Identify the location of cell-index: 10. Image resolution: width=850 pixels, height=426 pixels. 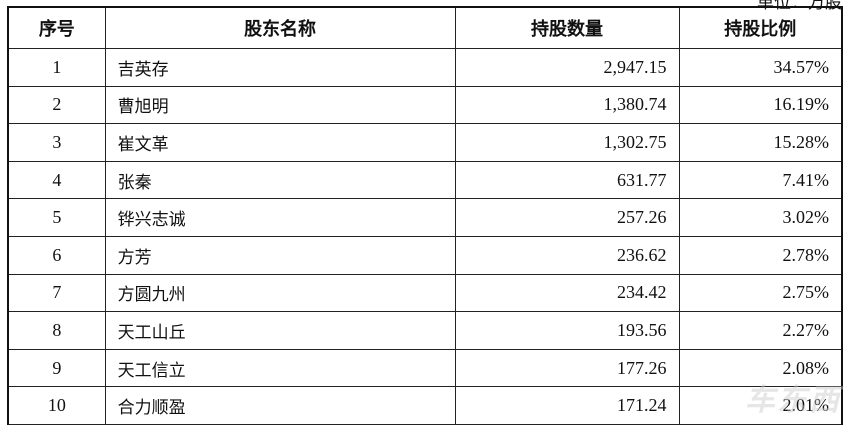
(56, 405).